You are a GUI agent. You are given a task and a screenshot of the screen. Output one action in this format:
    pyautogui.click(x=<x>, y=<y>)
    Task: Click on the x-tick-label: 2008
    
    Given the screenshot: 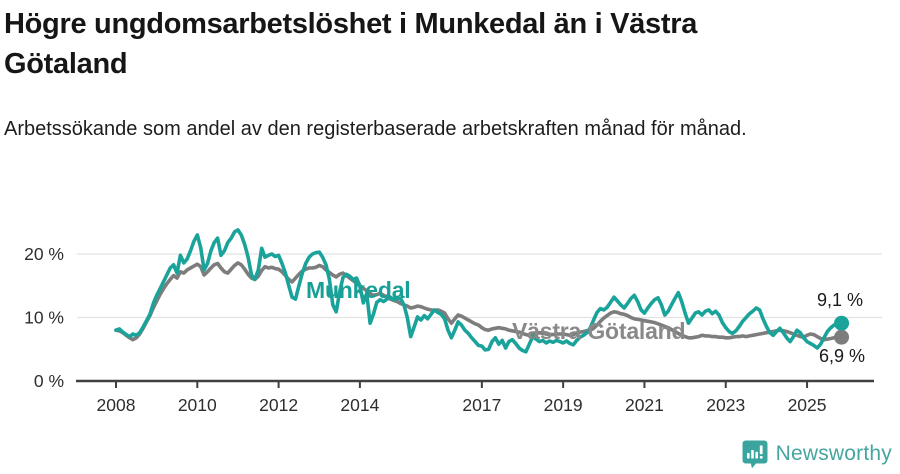 What is the action you would take?
    pyautogui.click(x=116, y=405)
    